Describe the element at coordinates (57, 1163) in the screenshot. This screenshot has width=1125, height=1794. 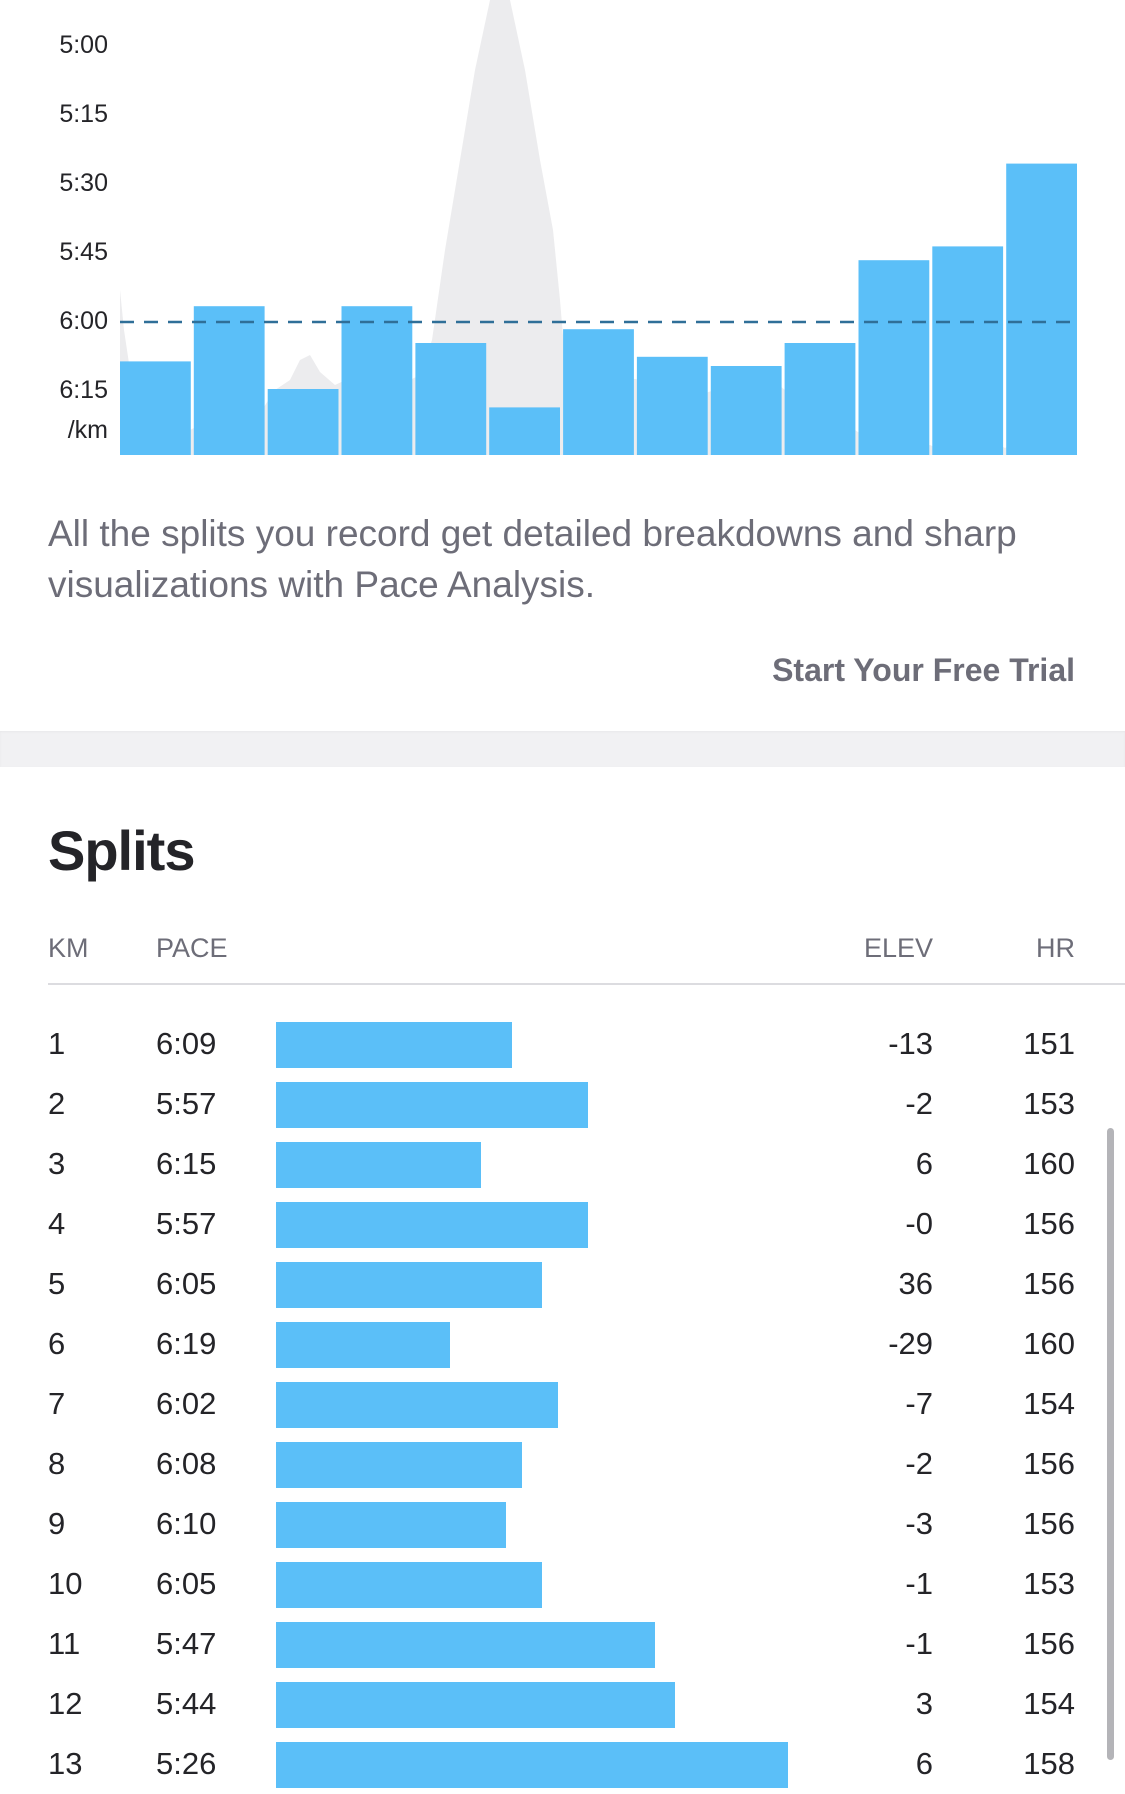
I see `split-km: 3` at that location.